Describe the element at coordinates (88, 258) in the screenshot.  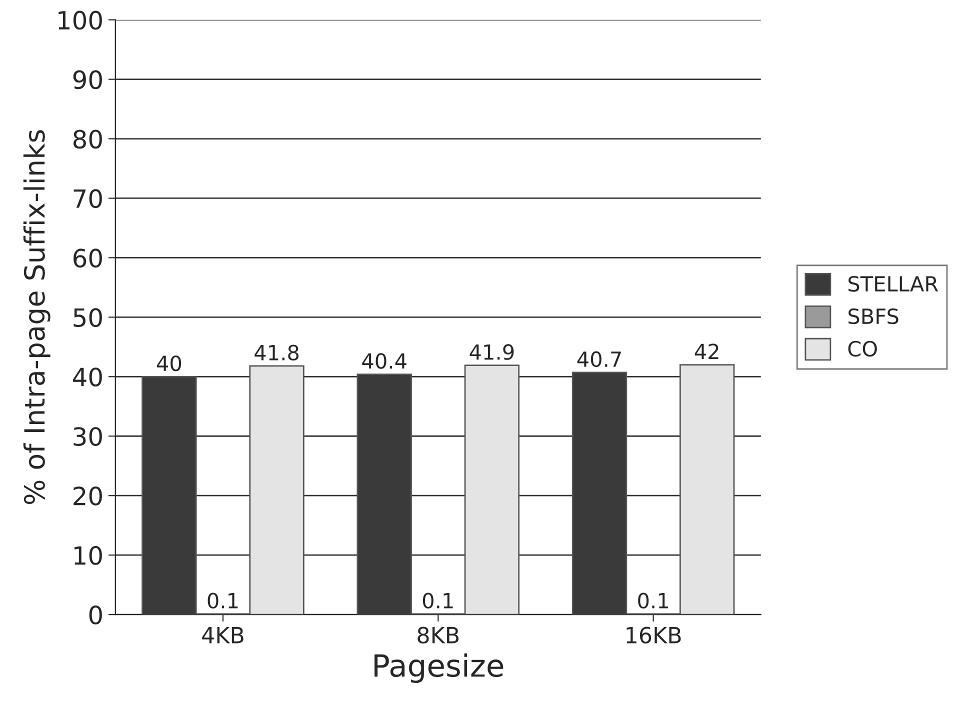
I see `y-tick-label: 60` at that location.